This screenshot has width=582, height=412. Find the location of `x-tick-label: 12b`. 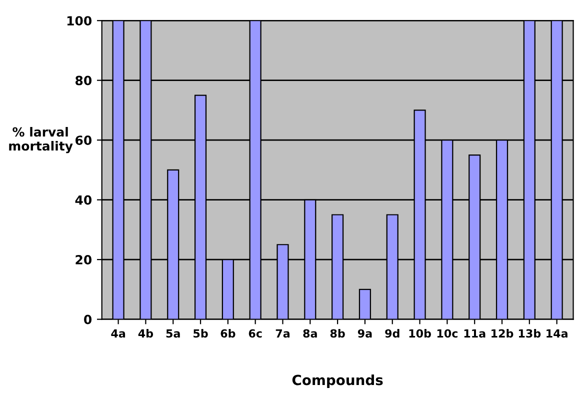

x-tick-label: 12b is located at coordinates (503, 333).